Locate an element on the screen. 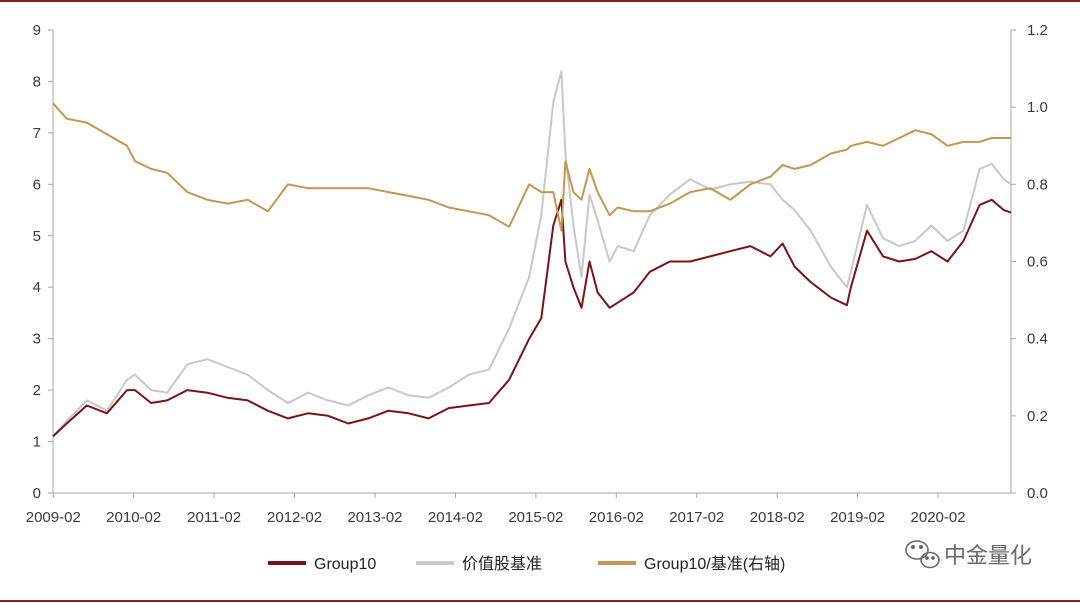 The image size is (1080, 603). left-tick-label: 3 is located at coordinates (37, 339).